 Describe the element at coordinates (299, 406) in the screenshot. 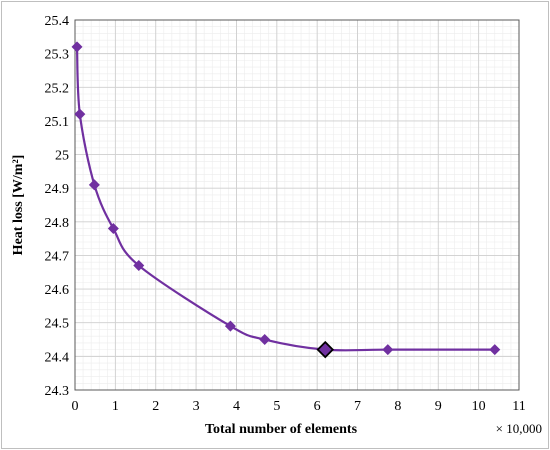

I see `x-axis-tick-labels: 0 1 2 3 4 5 6 7 8 9 10 11` at that location.